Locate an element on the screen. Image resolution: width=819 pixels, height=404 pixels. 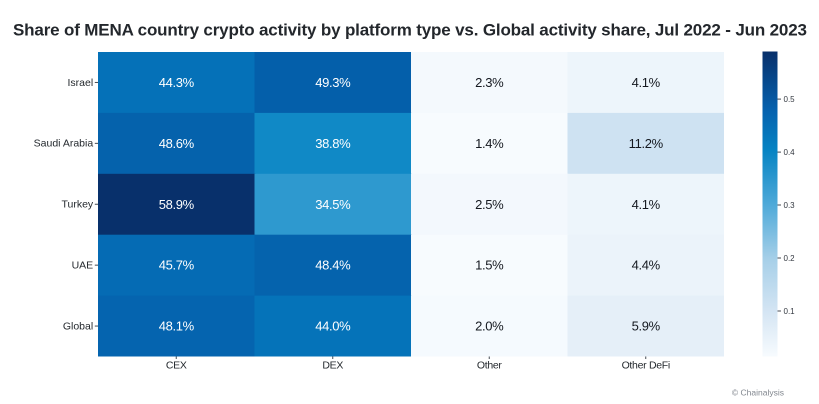
svg-text: 48.1% is located at coordinates (177, 326).